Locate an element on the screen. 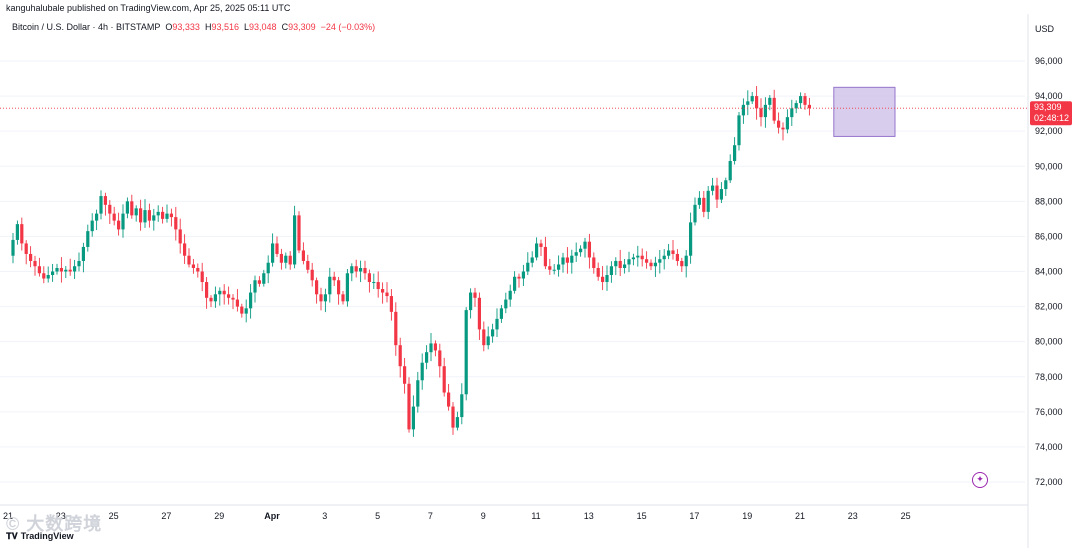  y-tick-label: 82,000 is located at coordinates (1049, 307).